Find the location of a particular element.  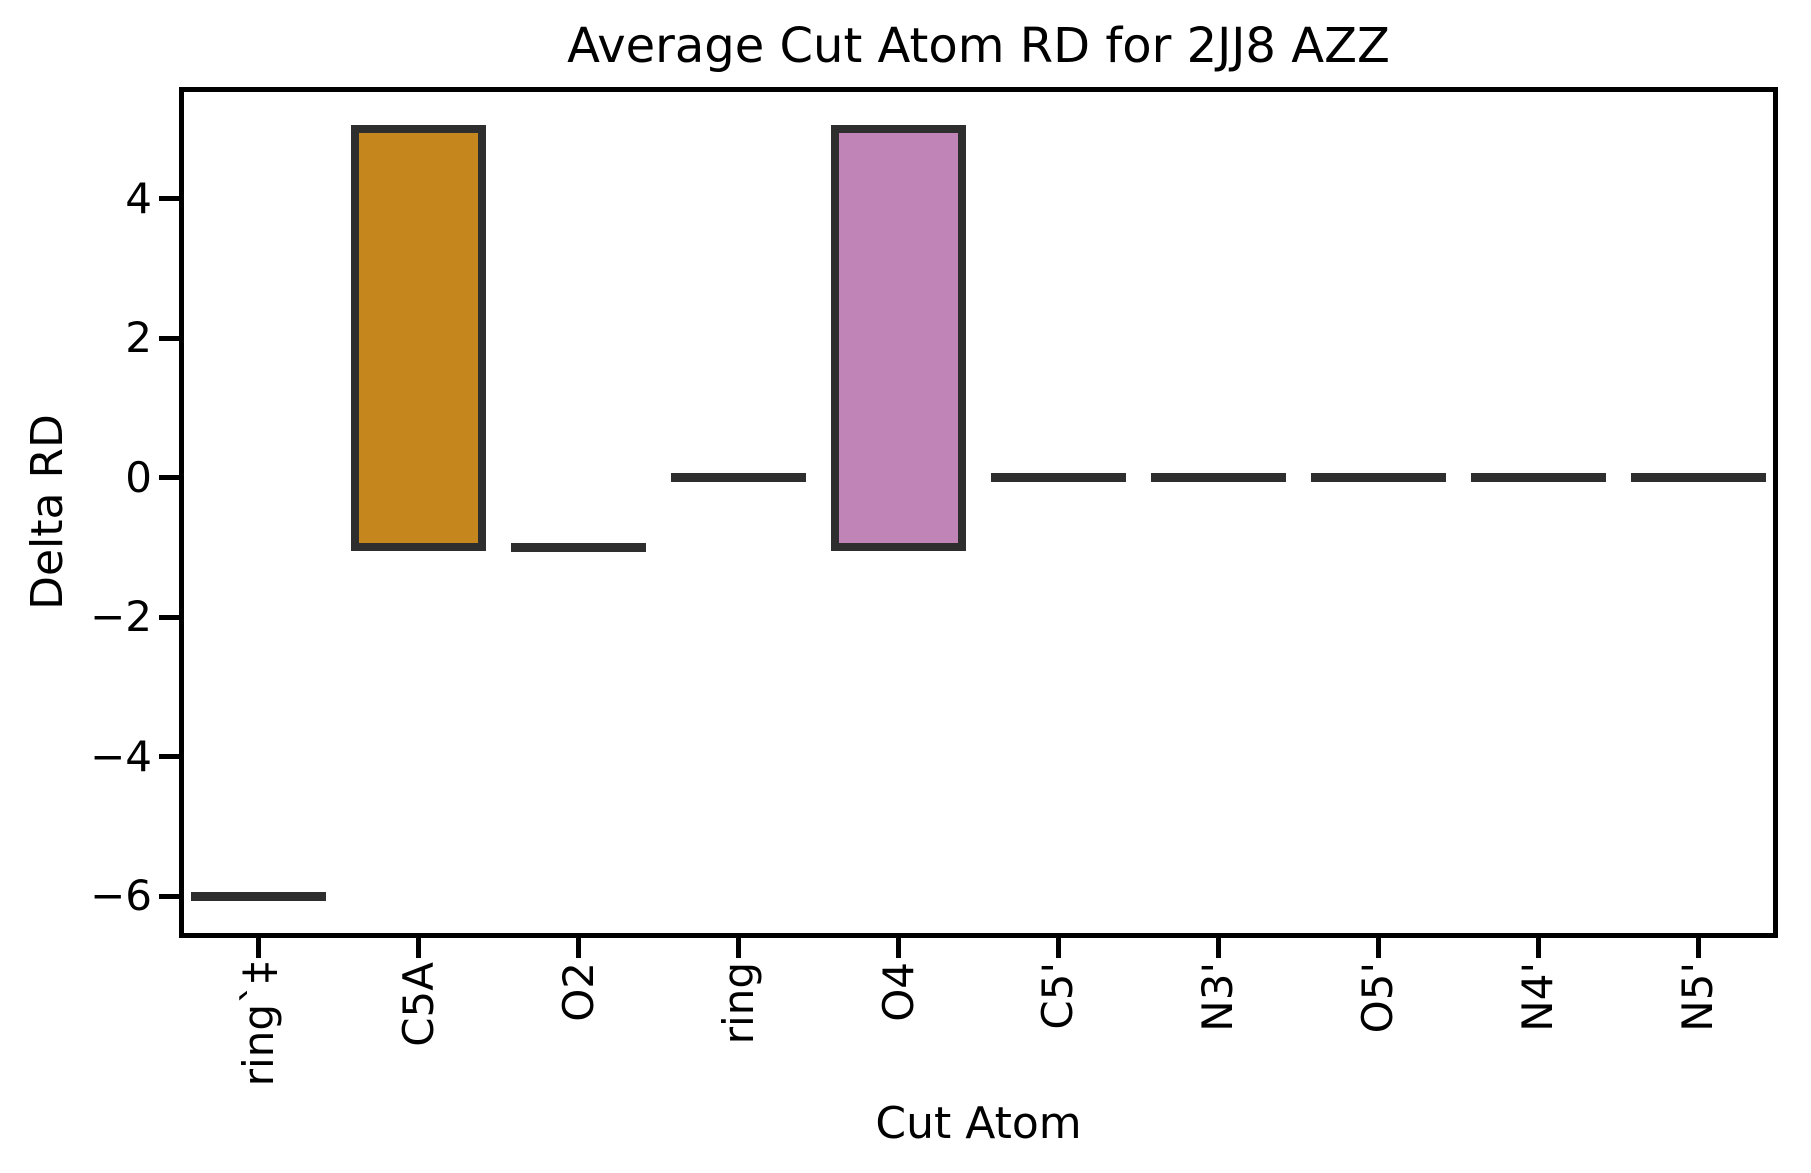

bar-N3' is located at coordinates (1218, 478).